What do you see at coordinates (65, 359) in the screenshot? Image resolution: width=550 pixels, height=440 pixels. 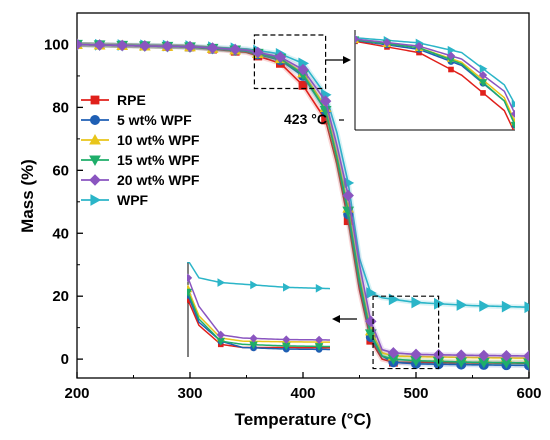 I see `y-tick-label: 0` at bounding box center [65, 359].